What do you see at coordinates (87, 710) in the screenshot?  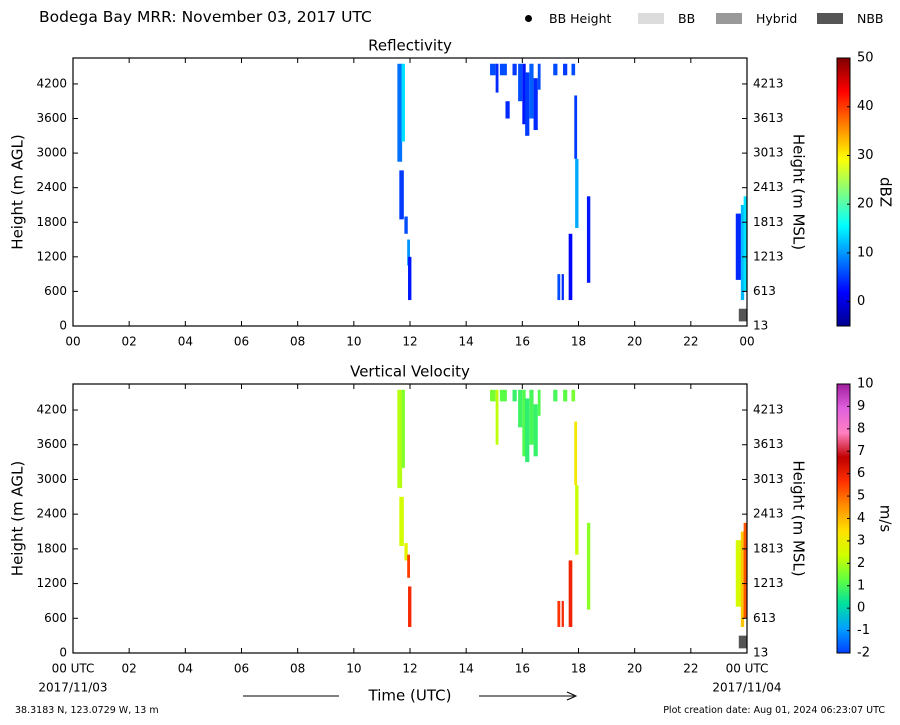 I see `station-location: 38.3183 N, 123.0729 W, 13 m` at bounding box center [87, 710].